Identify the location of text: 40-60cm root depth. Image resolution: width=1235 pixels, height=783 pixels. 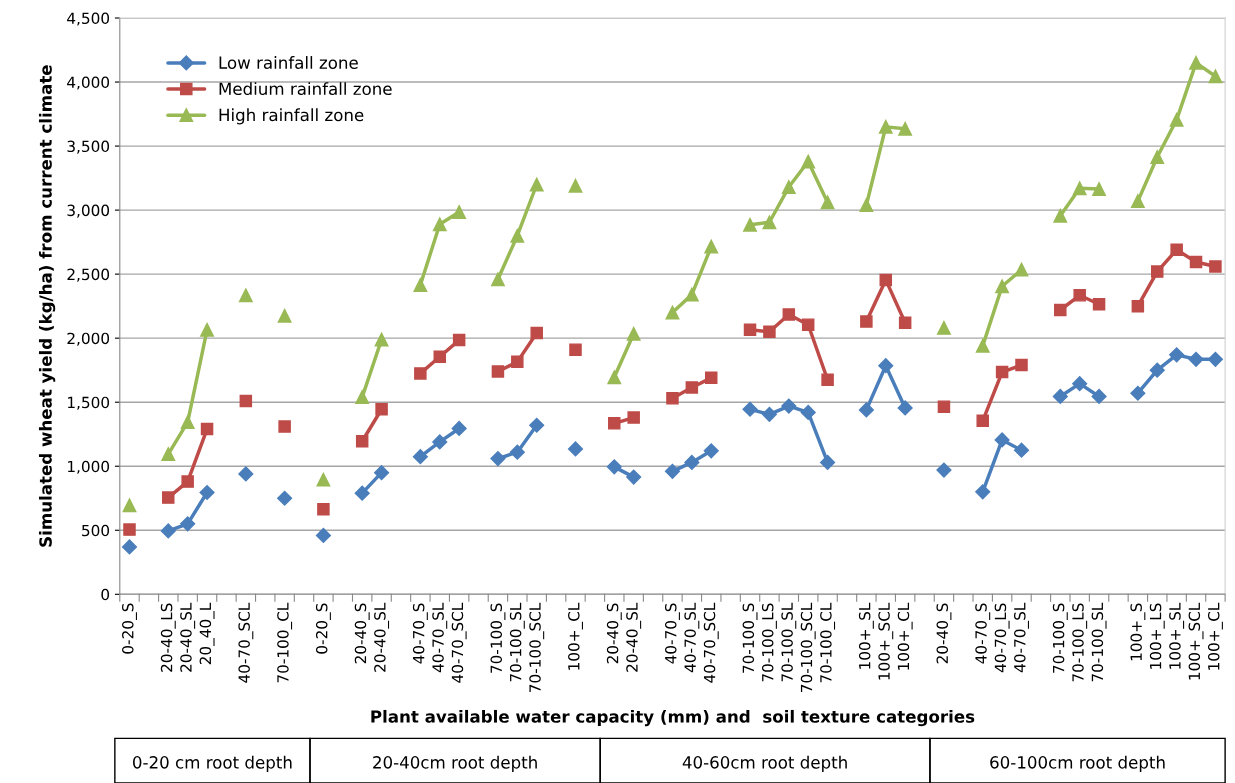
(764, 763).